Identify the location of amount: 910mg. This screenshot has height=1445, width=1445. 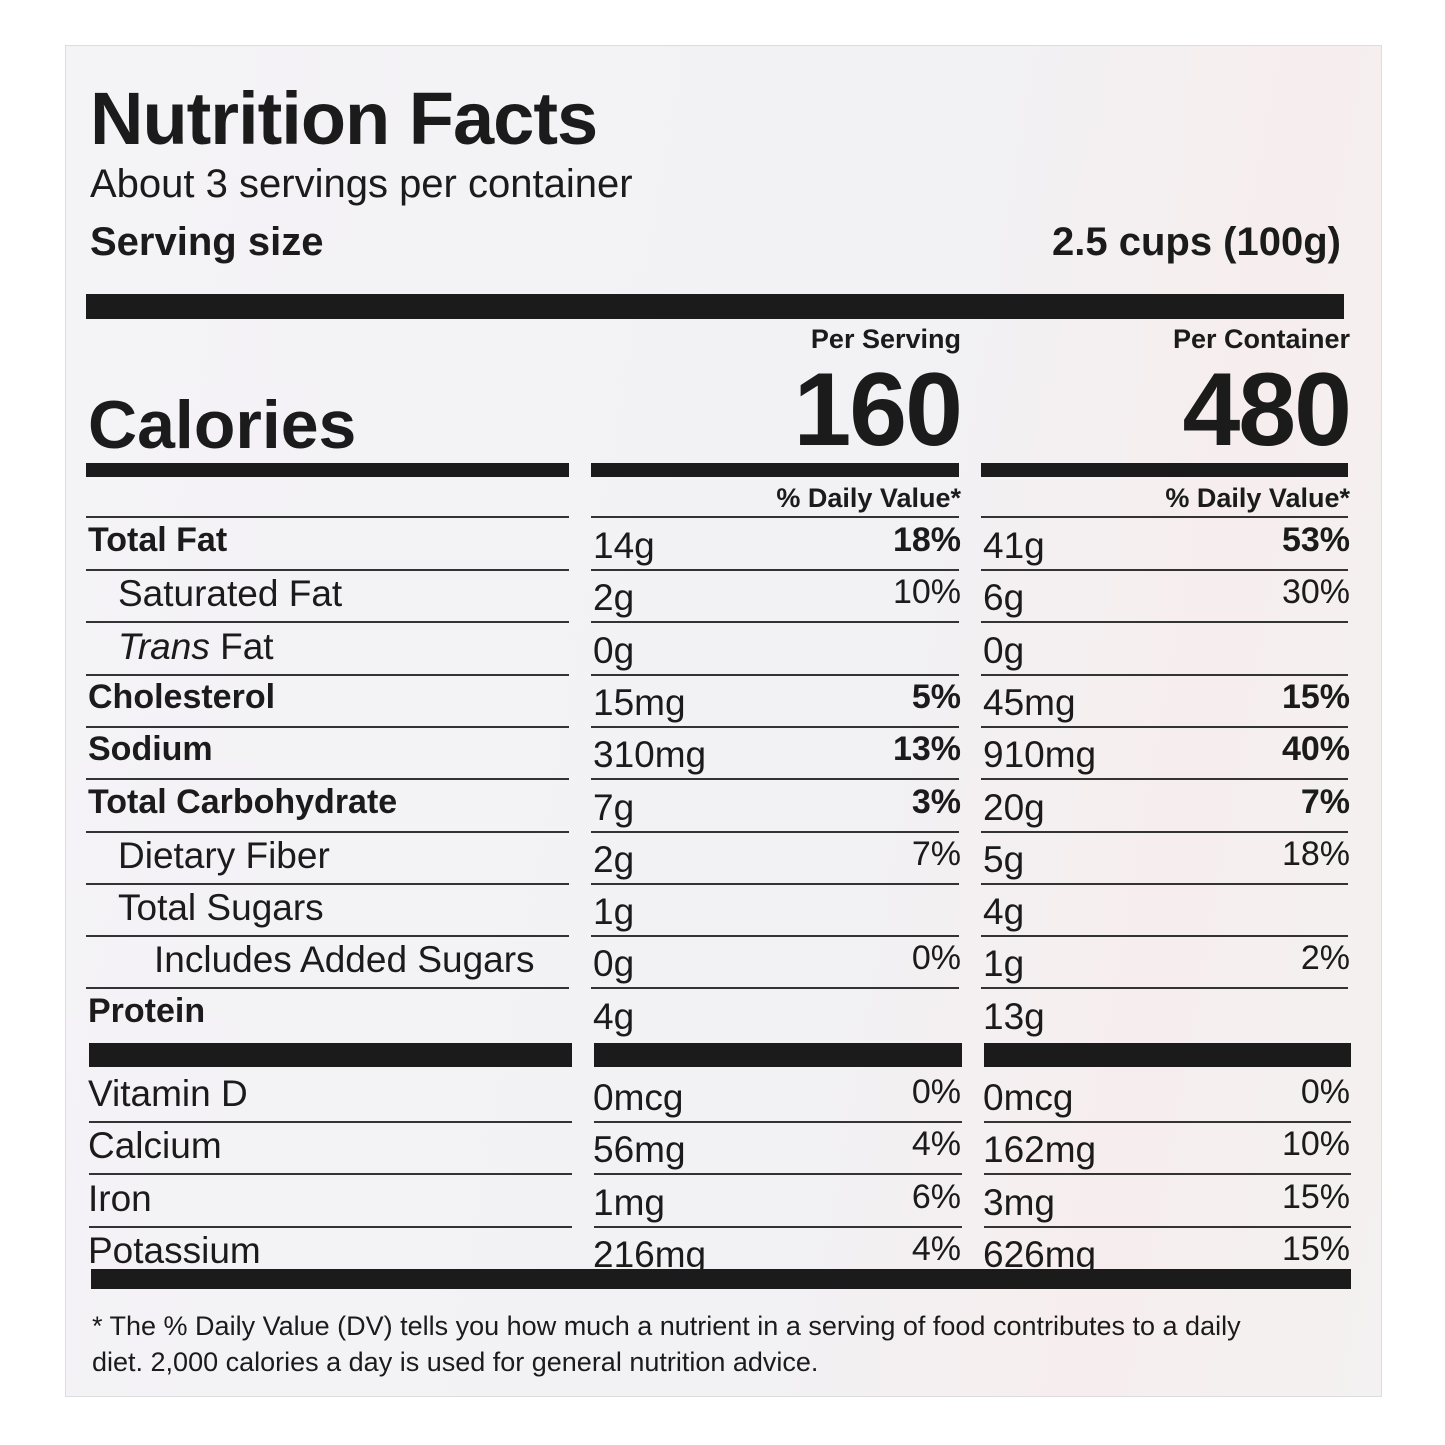
(1040, 755).